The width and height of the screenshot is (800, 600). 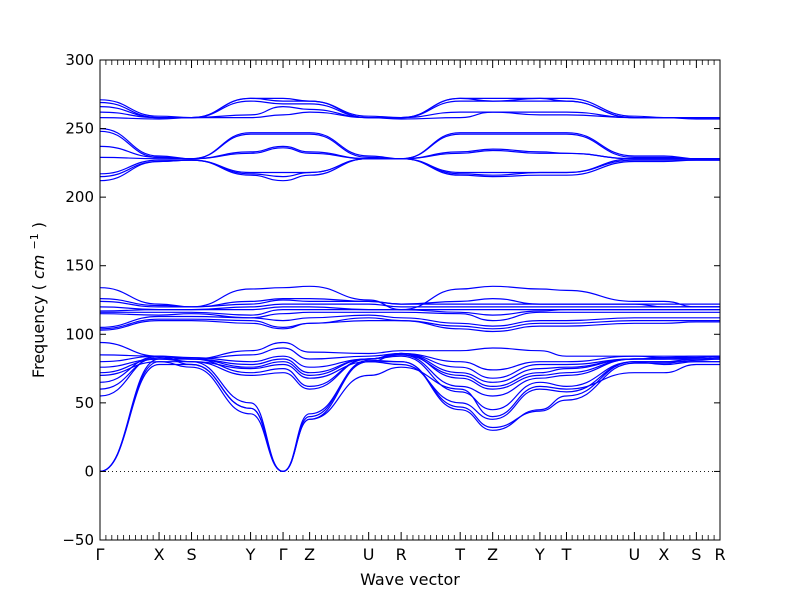 I want to click on y-tick-label: 50, so click(x=84, y=403).